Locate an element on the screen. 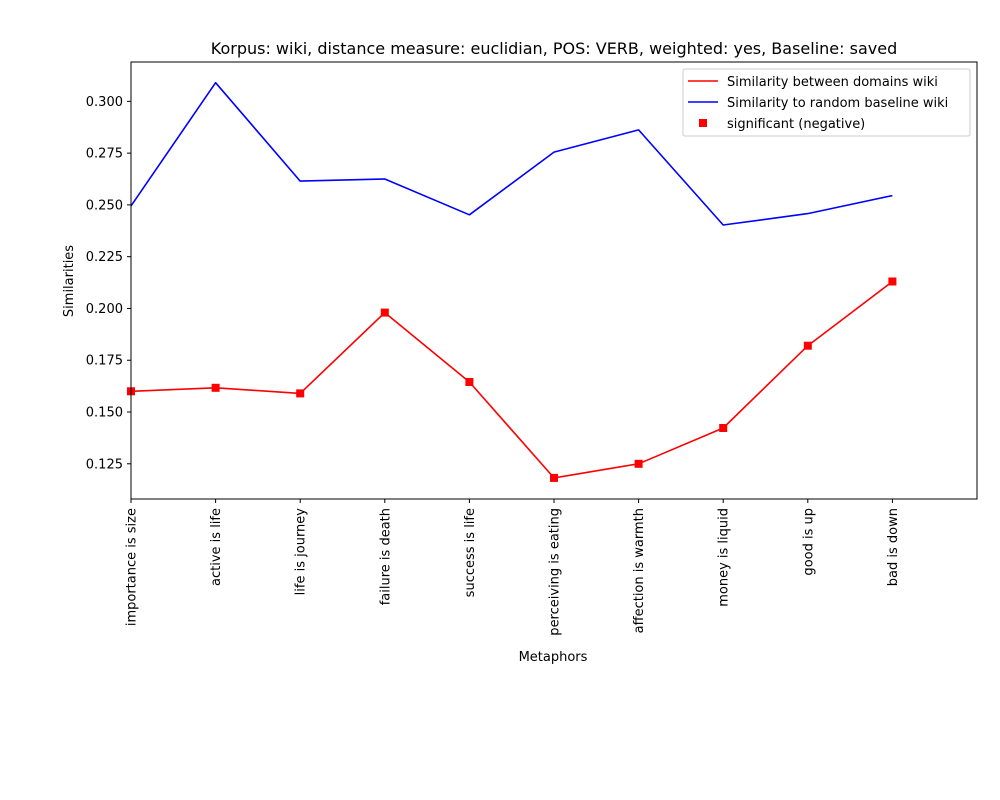 The height and width of the screenshot is (800, 1000). x-tick-label: active is life is located at coordinates (216, 547).